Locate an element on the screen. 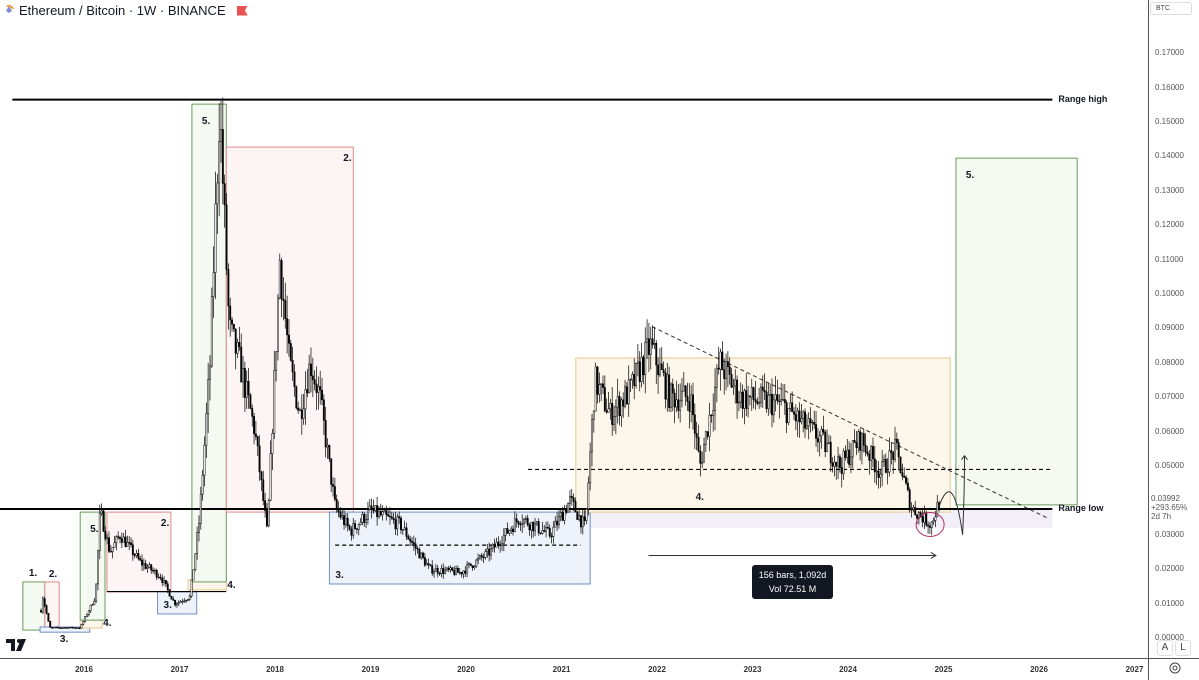  symbol-title: Ethereum / Bitcoin · 1W · BINANCE is located at coordinates (122, 10).